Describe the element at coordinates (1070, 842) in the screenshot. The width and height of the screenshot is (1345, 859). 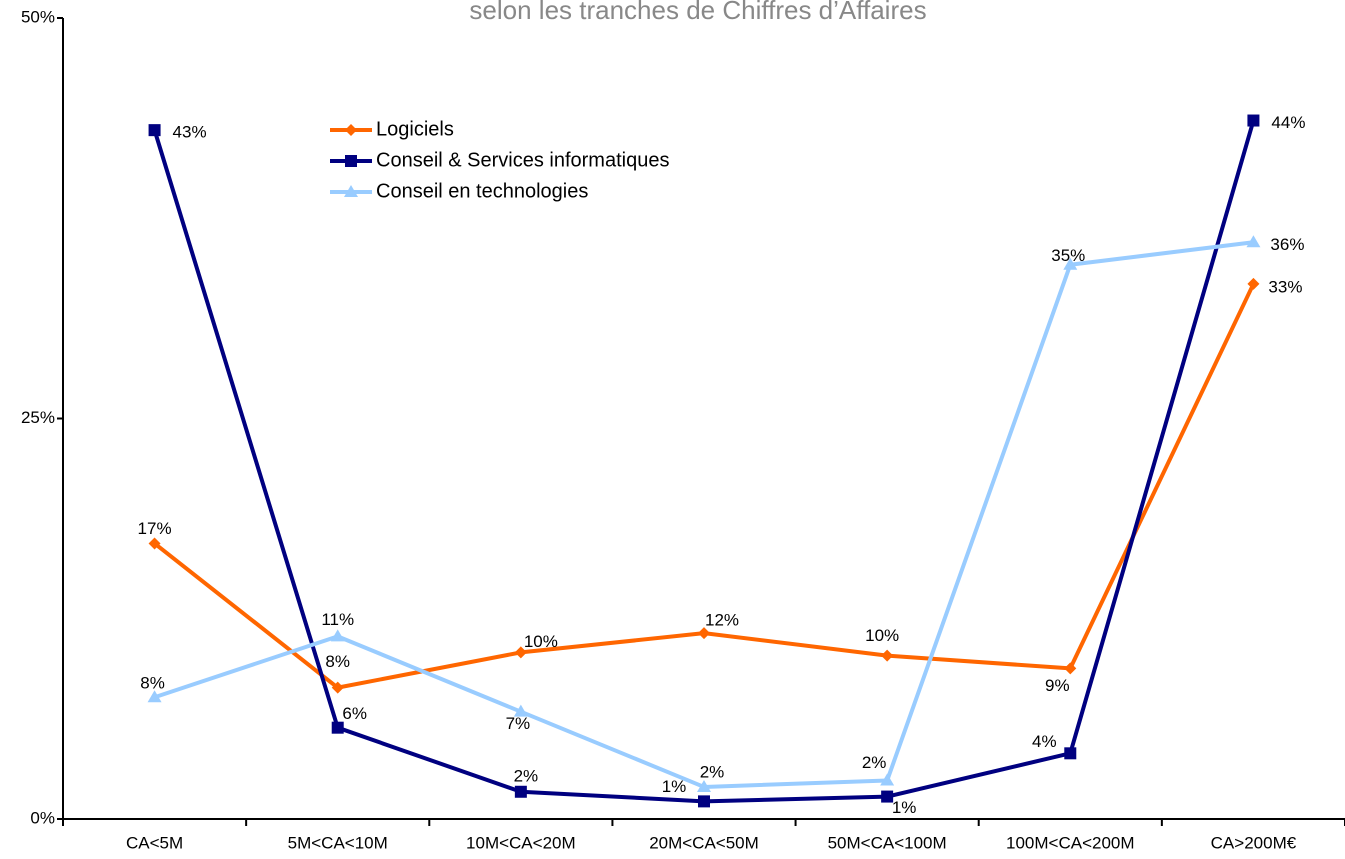
I see `x-tick-label: 100M<CA<200M` at that location.